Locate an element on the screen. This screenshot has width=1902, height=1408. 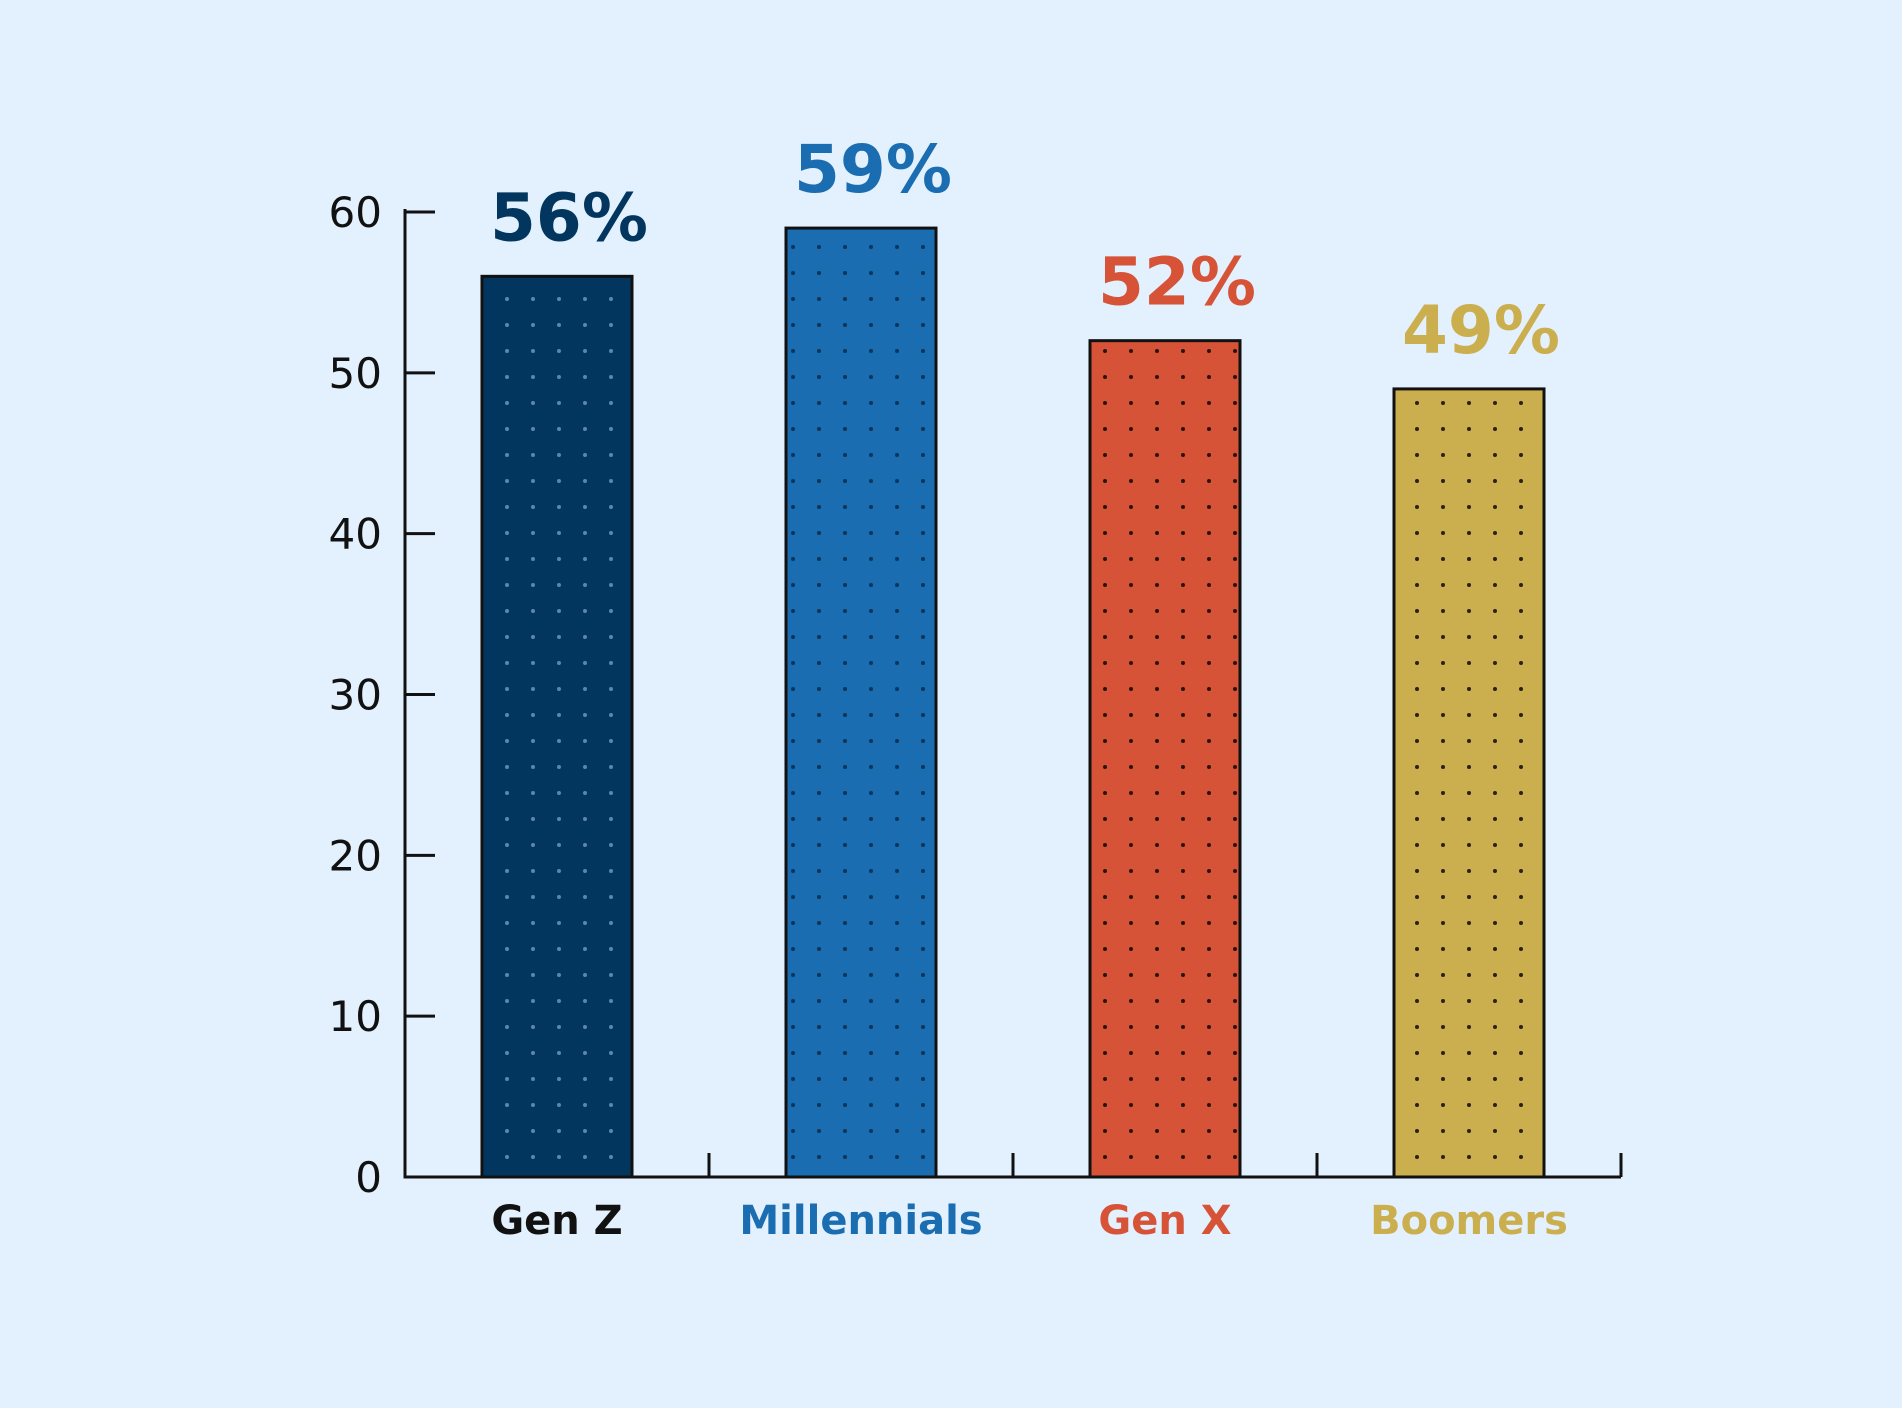
value-label: 56% is located at coordinates (569, 217).